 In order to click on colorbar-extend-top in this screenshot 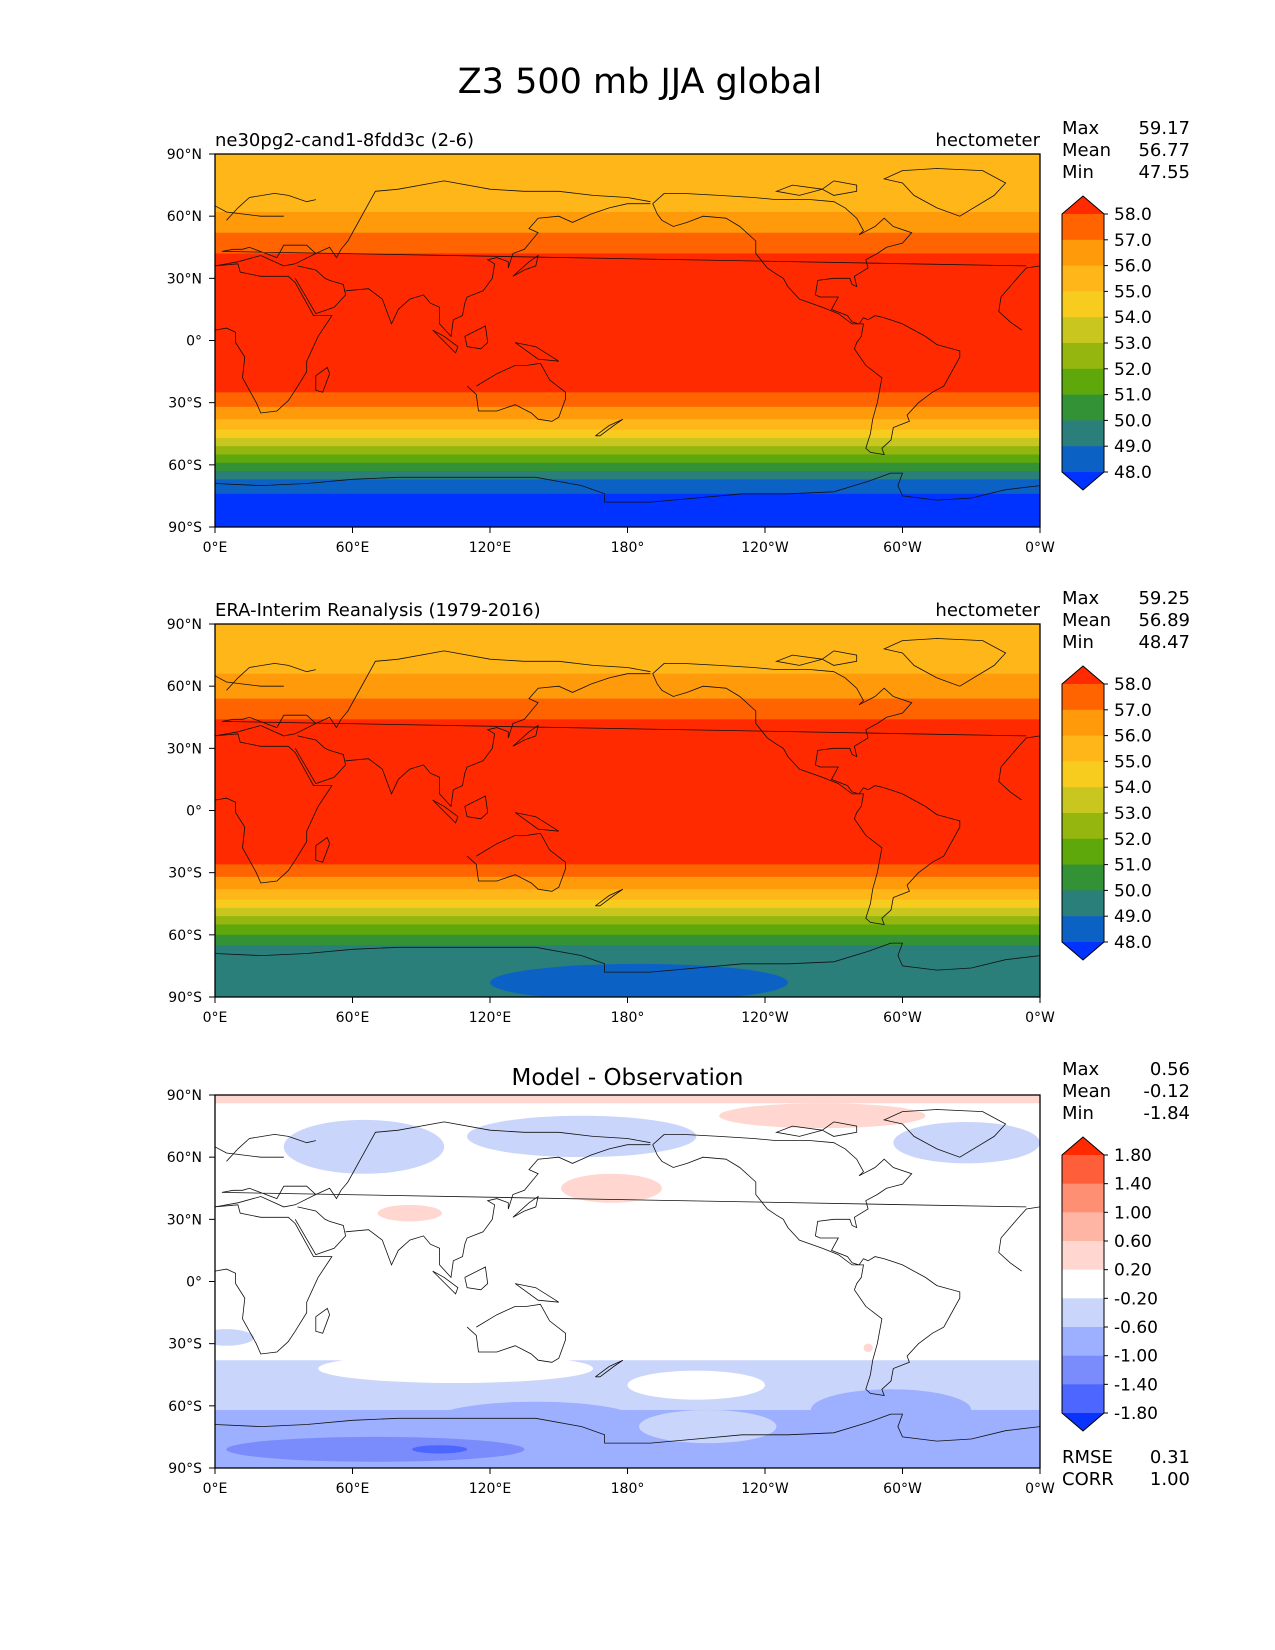, I will do `click(1083, 1146)`.